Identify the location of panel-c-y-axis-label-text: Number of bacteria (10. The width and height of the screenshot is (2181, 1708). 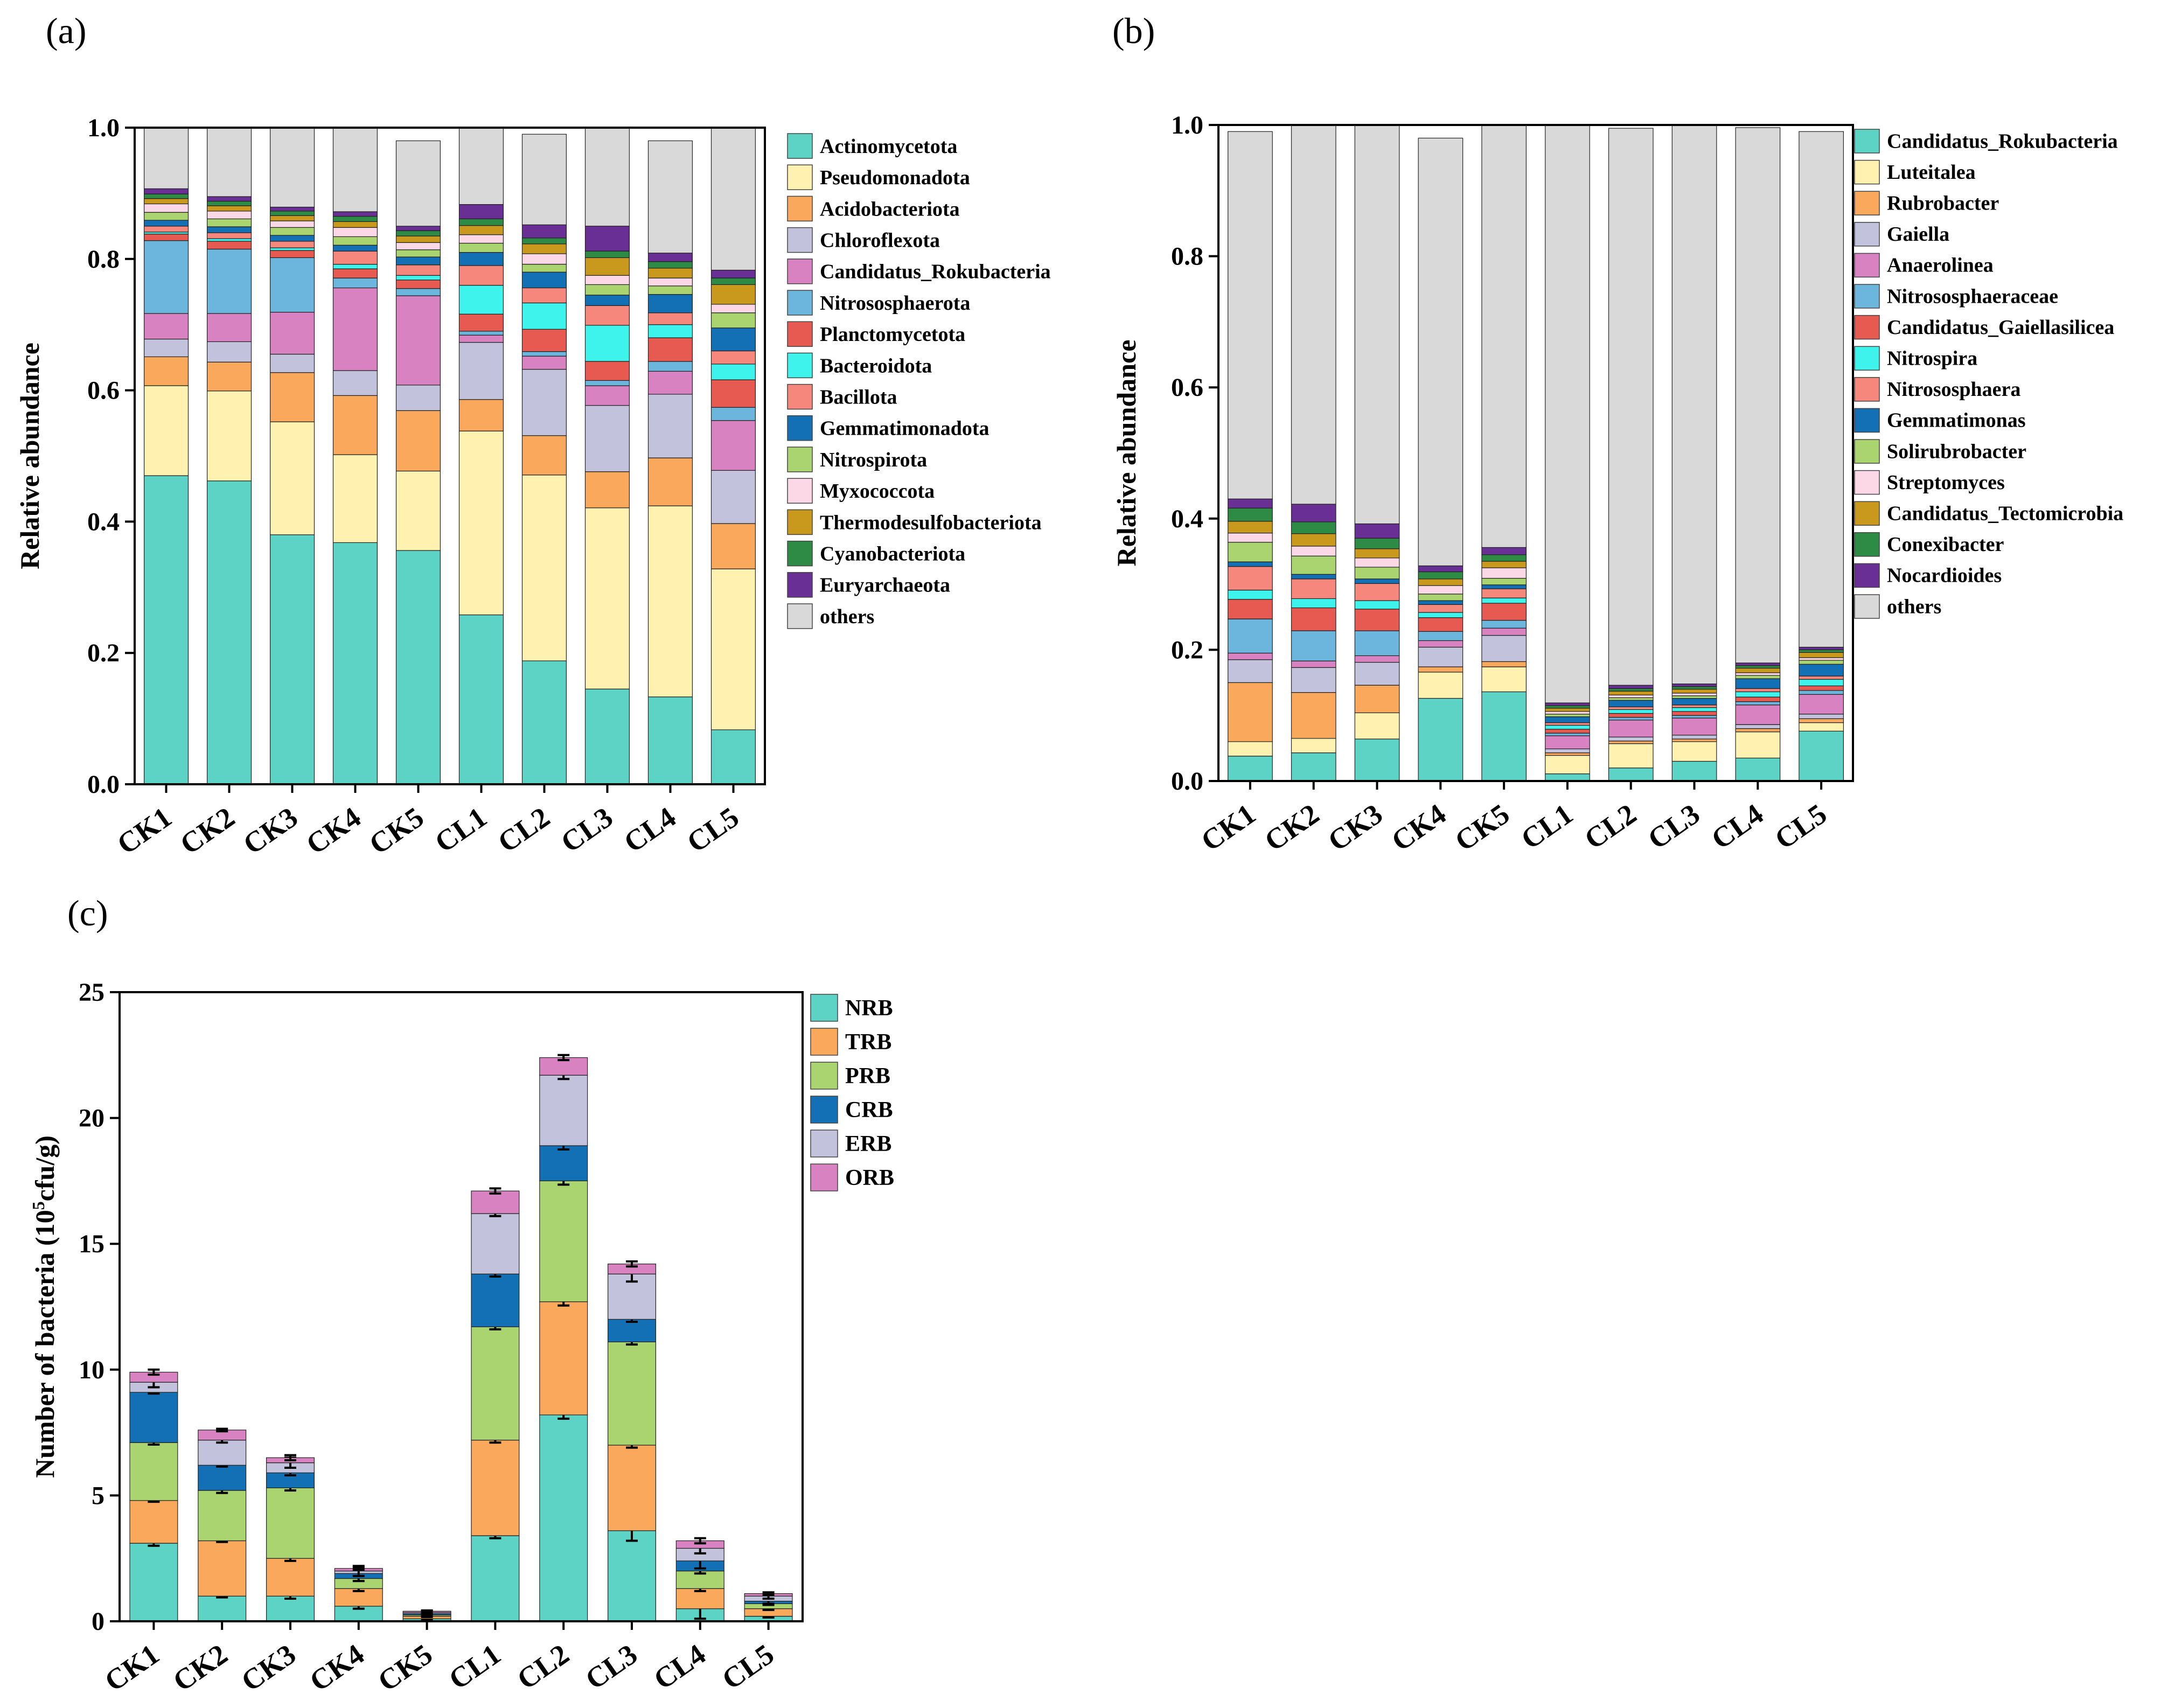
(45, 1344).